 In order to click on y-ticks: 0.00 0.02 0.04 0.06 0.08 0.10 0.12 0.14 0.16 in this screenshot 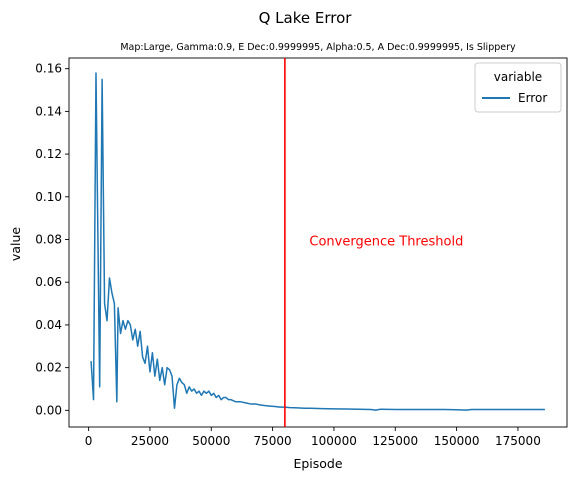, I will do `click(52, 239)`.